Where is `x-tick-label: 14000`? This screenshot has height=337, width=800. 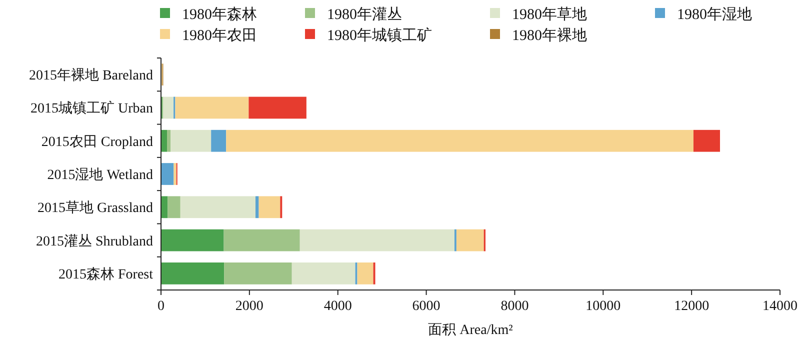 x-tick-label: 14000 is located at coordinates (780, 306).